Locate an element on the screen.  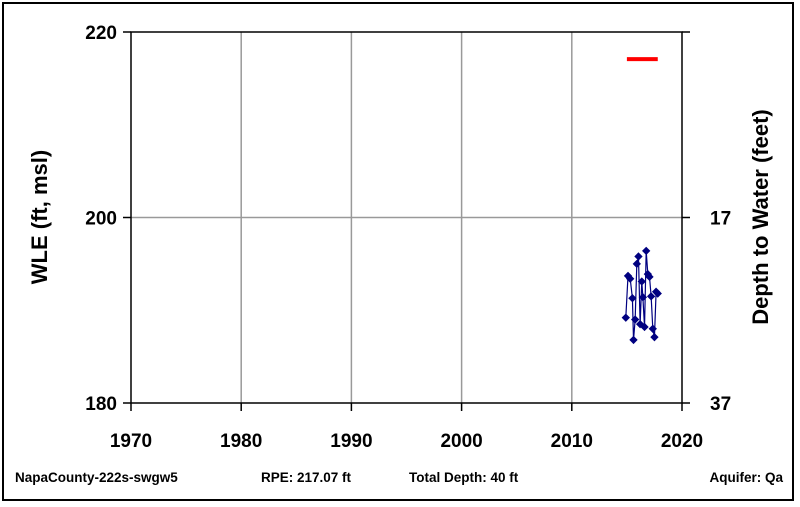
x-tick-label: 1990 is located at coordinates (351, 441).